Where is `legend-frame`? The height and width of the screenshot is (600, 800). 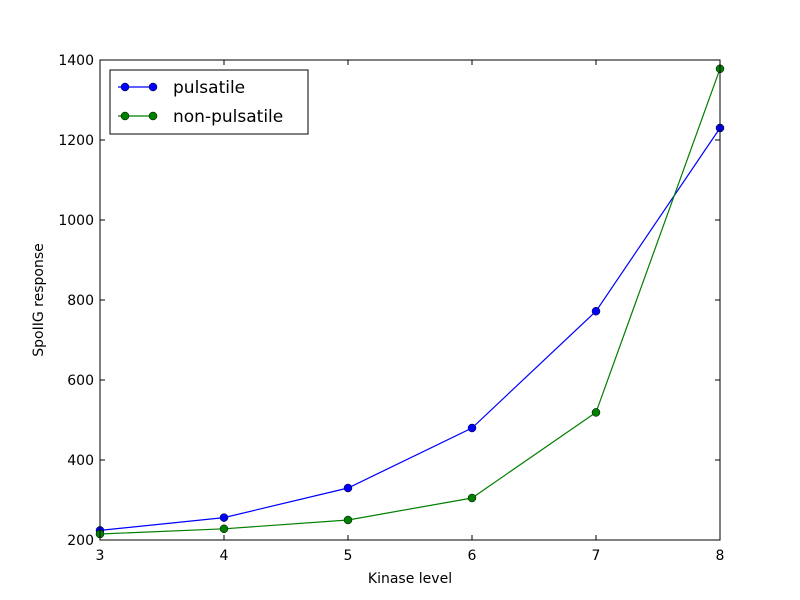 legend-frame is located at coordinates (209, 102).